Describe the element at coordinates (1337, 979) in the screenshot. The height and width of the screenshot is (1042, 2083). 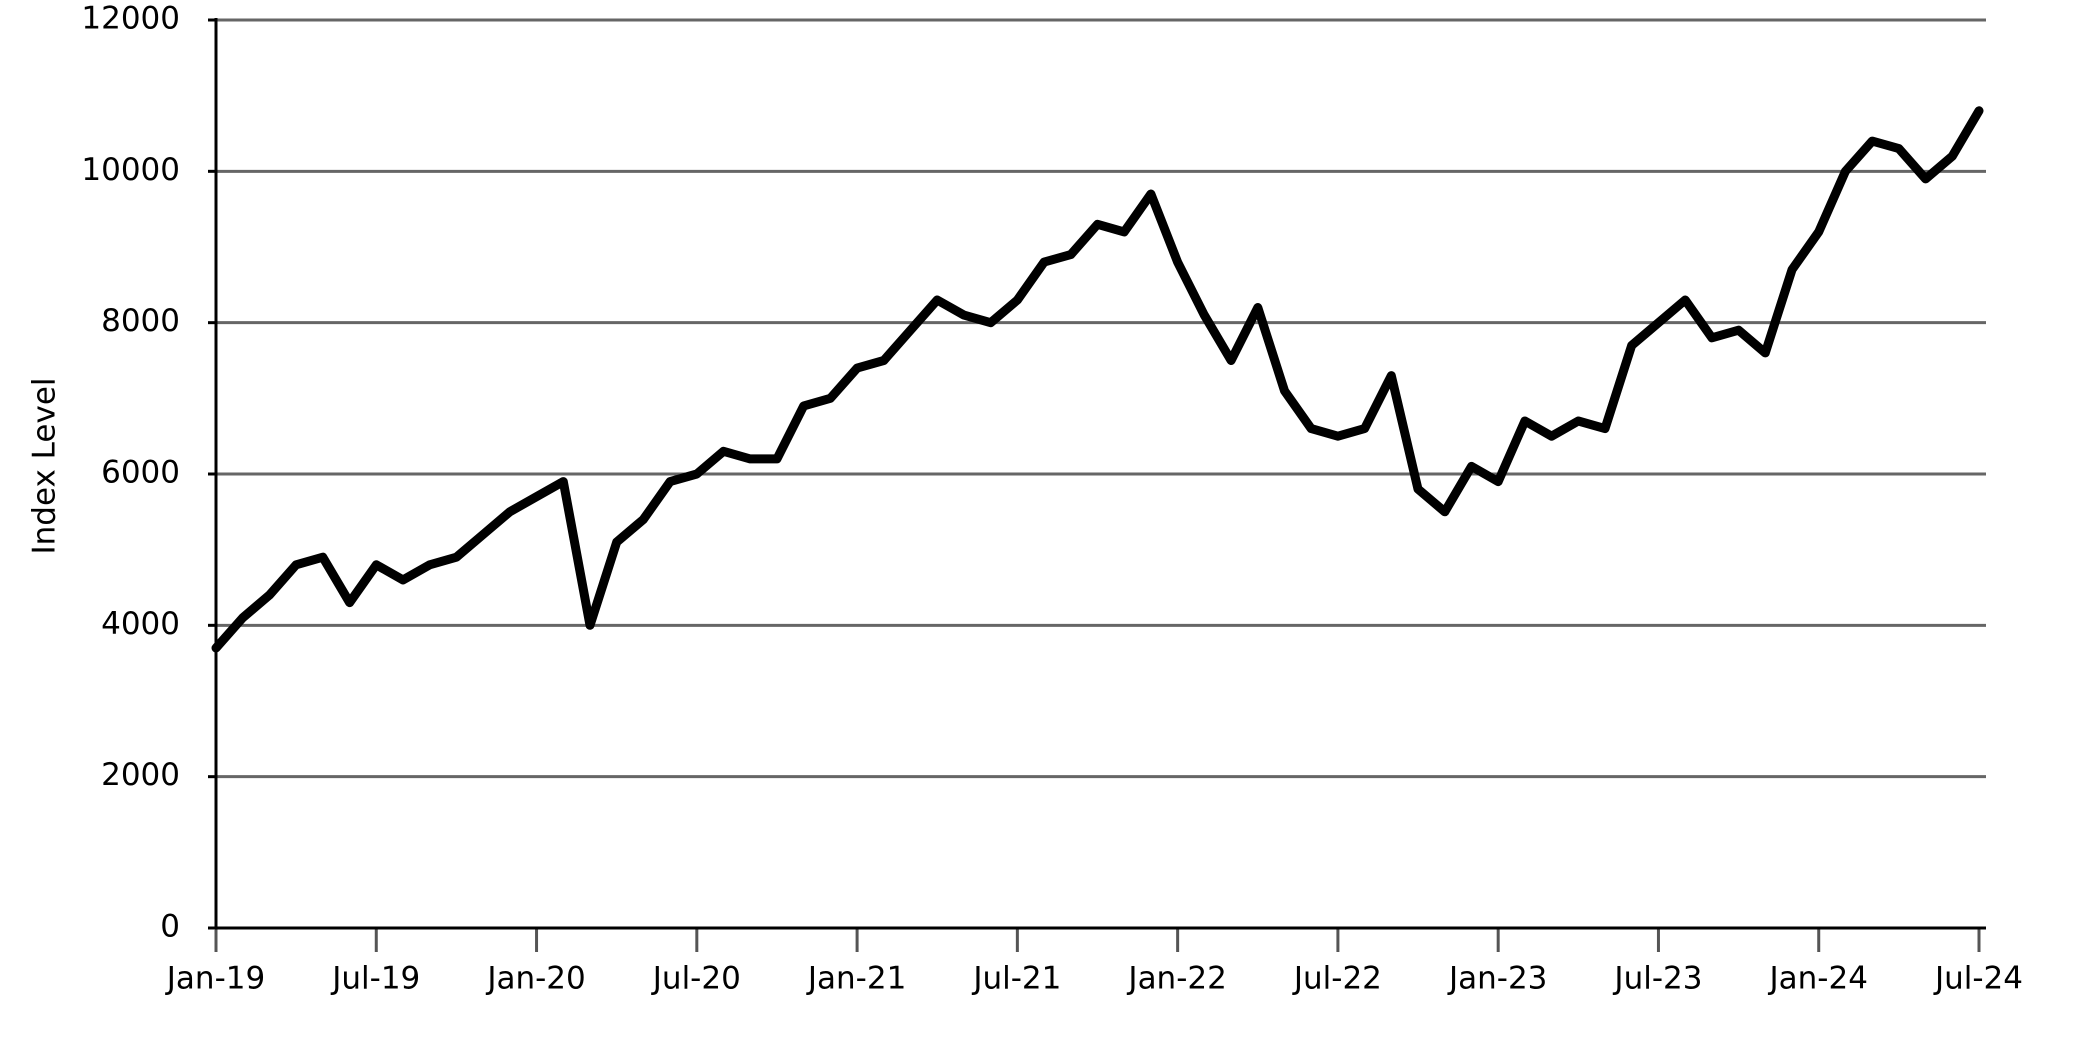
I see `x-tick-label: Jul-22` at that location.